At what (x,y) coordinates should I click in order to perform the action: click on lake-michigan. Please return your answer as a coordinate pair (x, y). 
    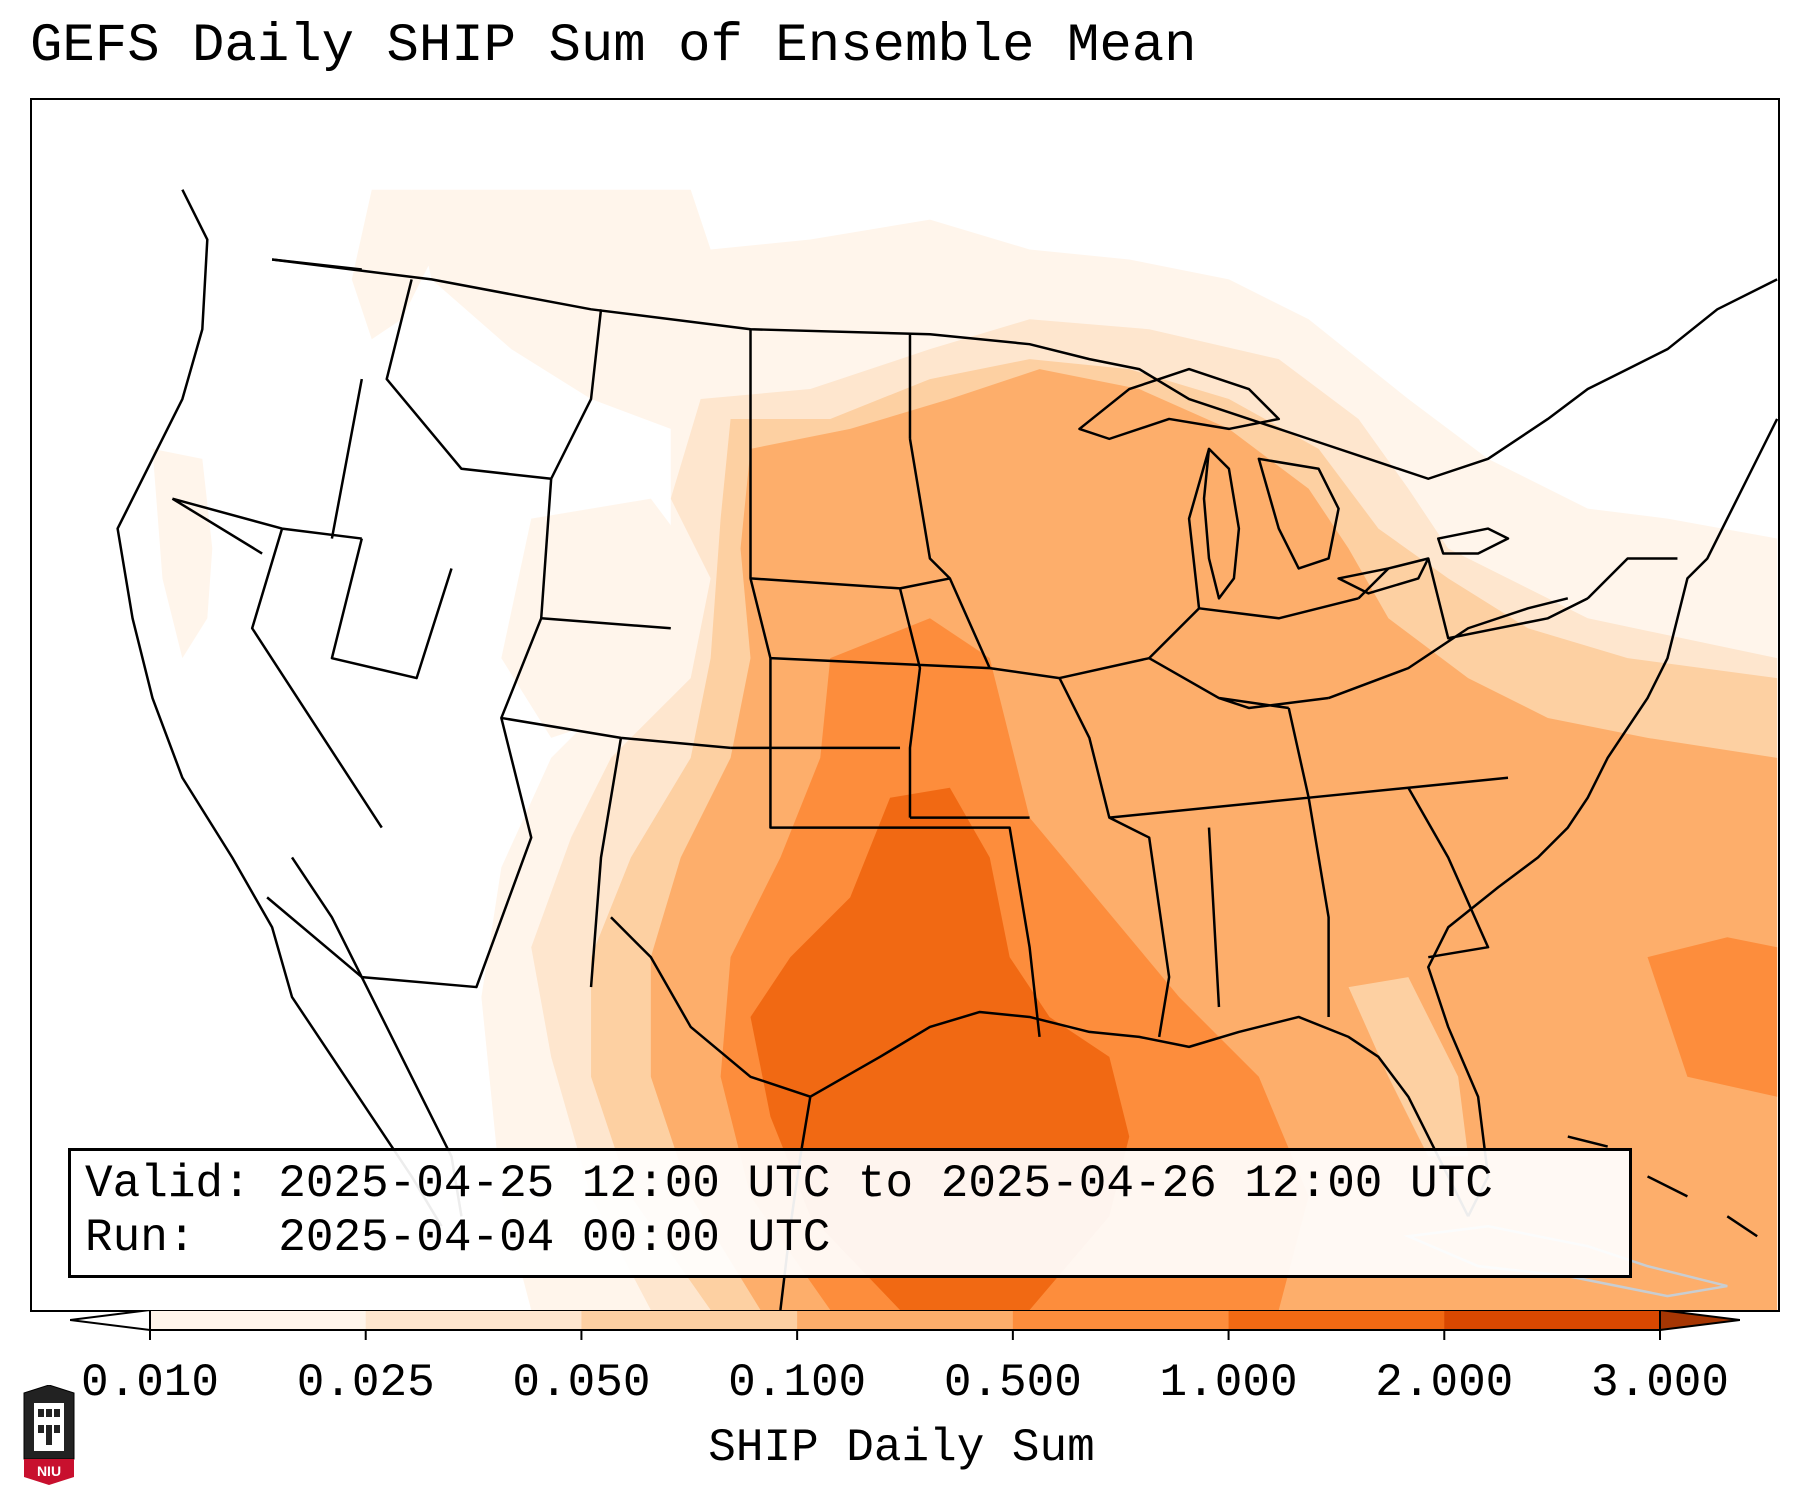
    Looking at the image, I should click on (1221, 523).